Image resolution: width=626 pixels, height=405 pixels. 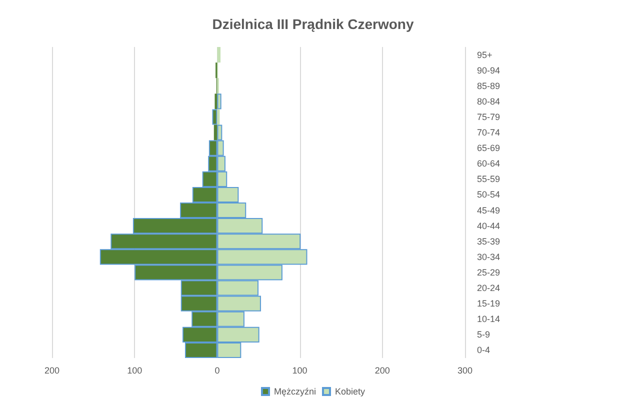 I want to click on y-tick-label: 45-49, so click(x=488, y=210).